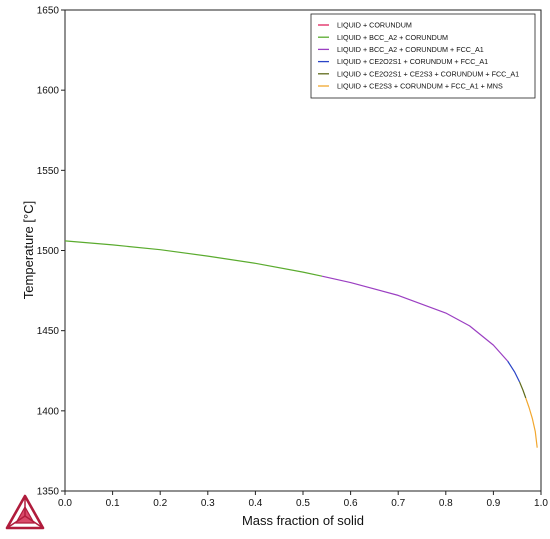  I want to click on x-tick-label: 1.0, so click(541, 503).